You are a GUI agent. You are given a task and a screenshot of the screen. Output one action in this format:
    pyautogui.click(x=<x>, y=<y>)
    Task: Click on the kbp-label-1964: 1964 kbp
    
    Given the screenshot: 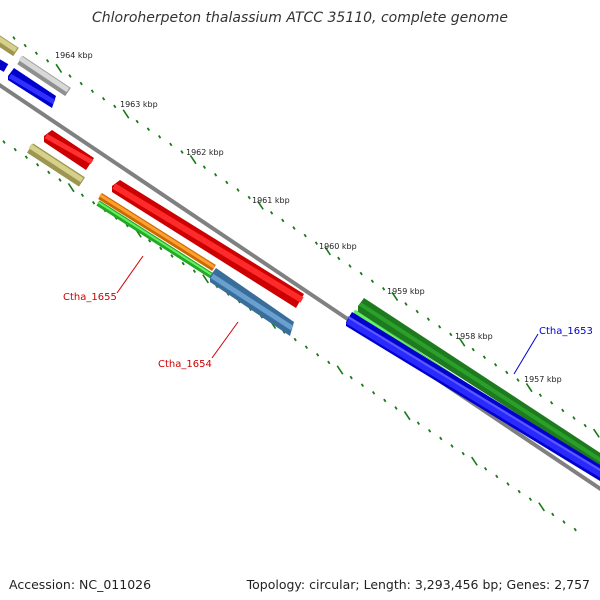 What is the action you would take?
    pyautogui.click(x=74, y=55)
    